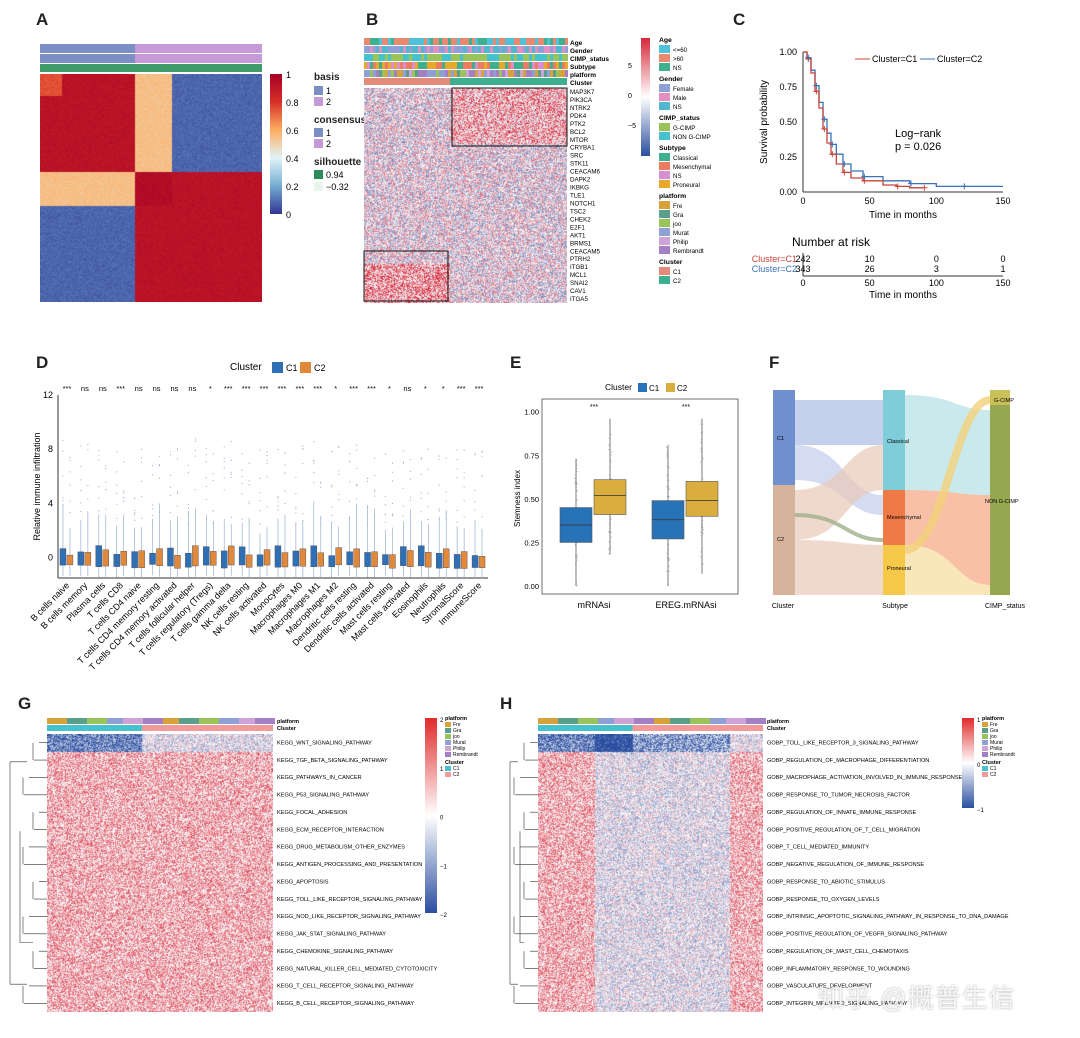 The height and width of the screenshot is (1038, 1080). Describe the element at coordinates (48, 395) in the screenshot. I see `y-tick-label: 12` at that location.